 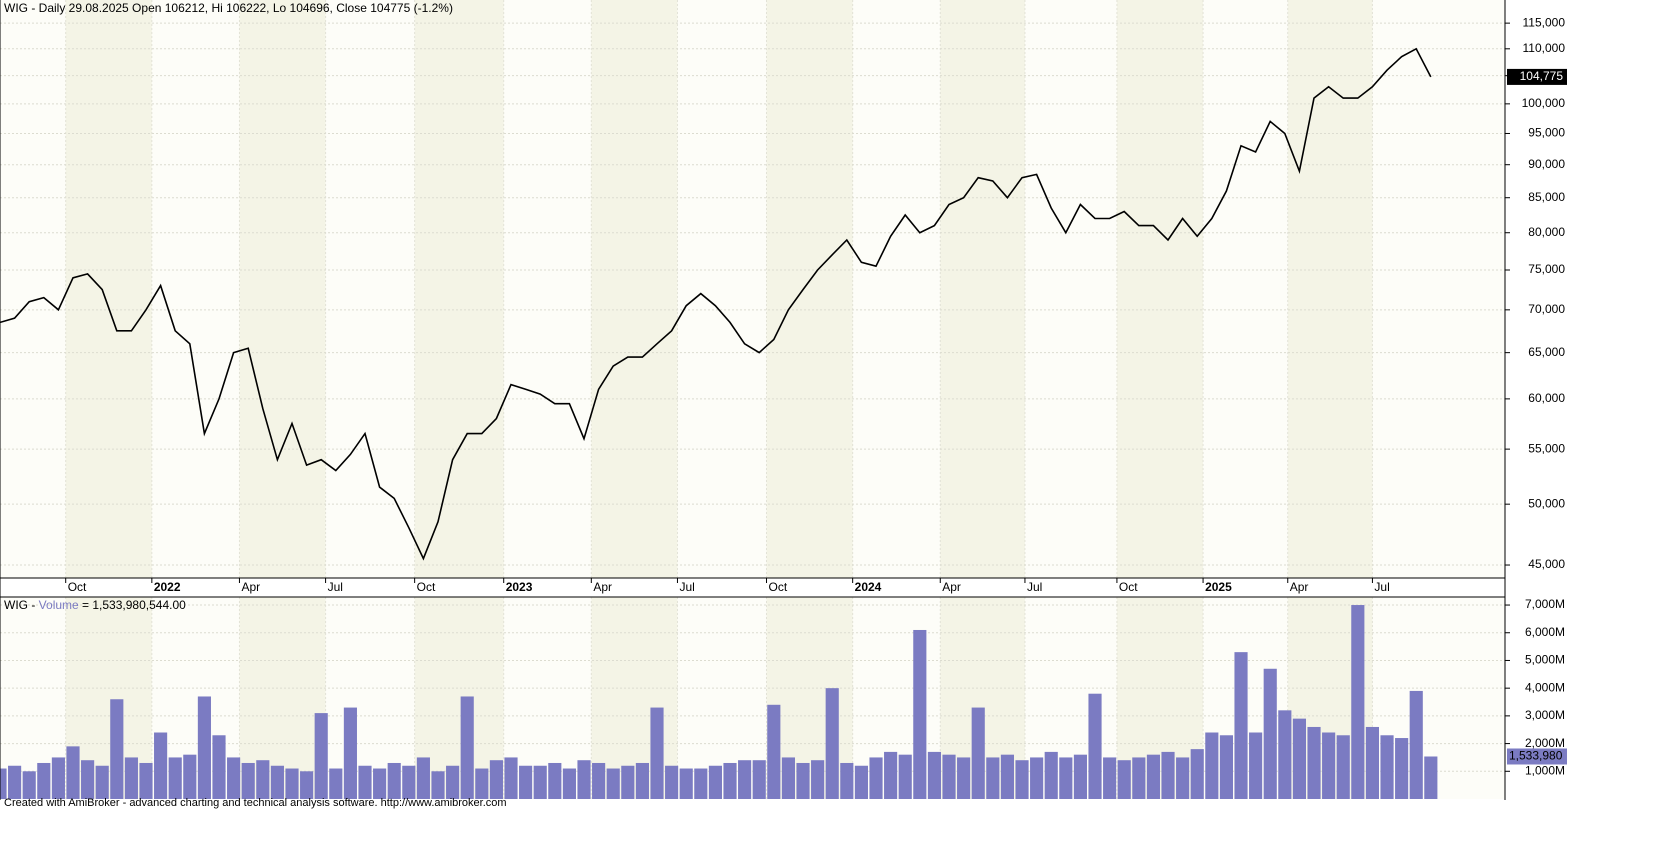 What do you see at coordinates (1546, 164) in the screenshot?
I see `y-tick-label: 90,000` at bounding box center [1546, 164].